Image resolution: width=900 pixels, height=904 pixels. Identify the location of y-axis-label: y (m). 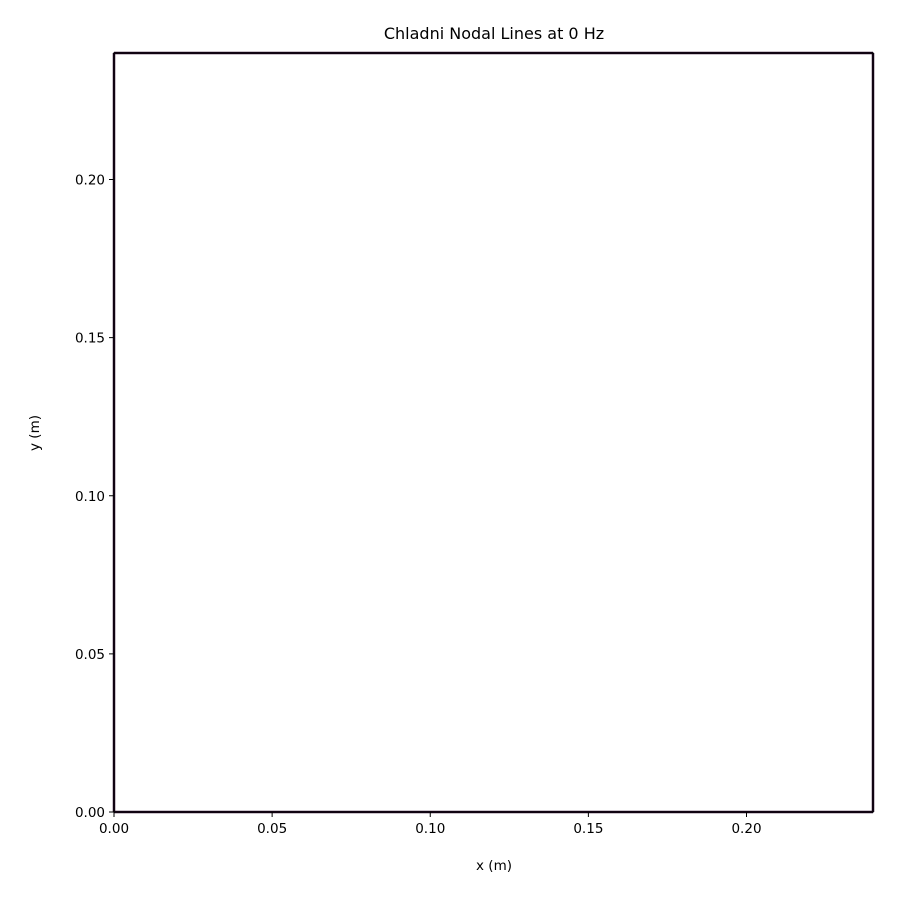
(35, 433).